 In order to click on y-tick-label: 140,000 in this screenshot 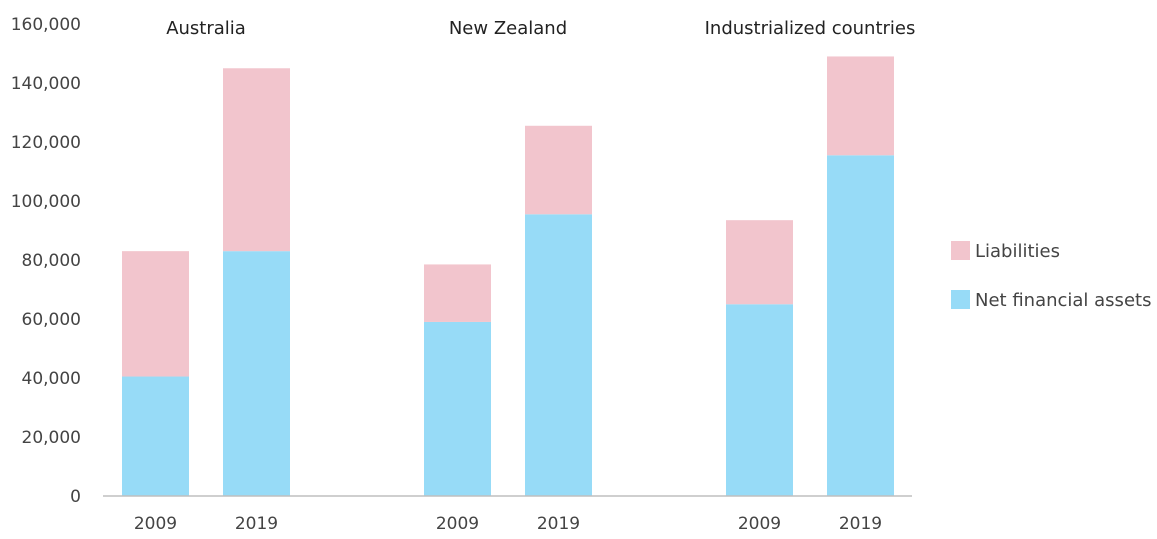, I will do `click(46, 84)`.